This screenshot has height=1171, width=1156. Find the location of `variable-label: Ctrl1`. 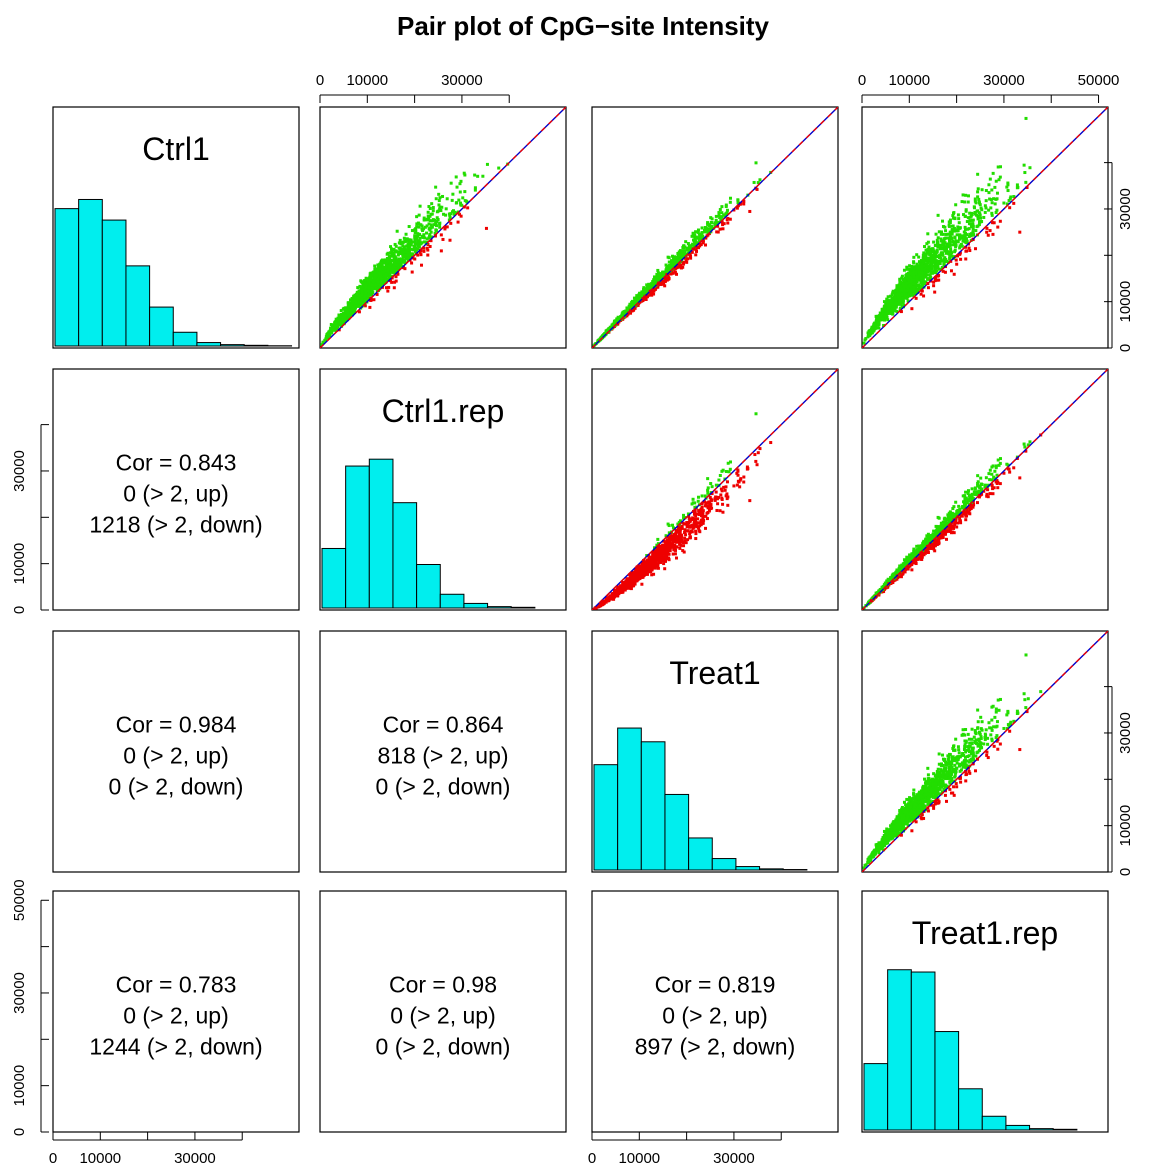

variable-label: Ctrl1 is located at coordinates (176, 149).